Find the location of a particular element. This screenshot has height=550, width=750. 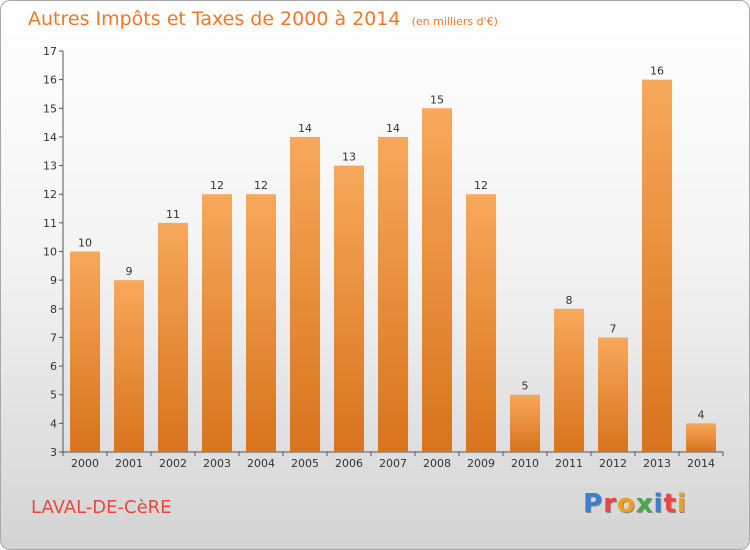

x-tick-label: 2010 is located at coordinates (525, 463).